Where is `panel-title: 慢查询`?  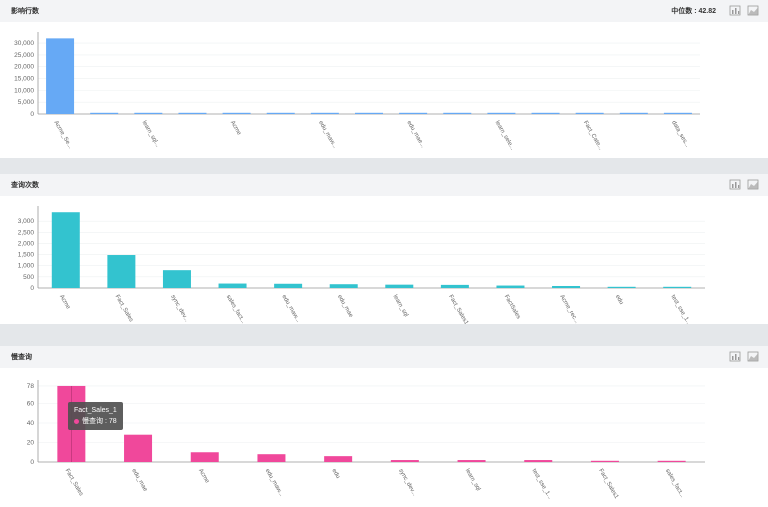
panel-title: 慢查询 is located at coordinates (21, 357).